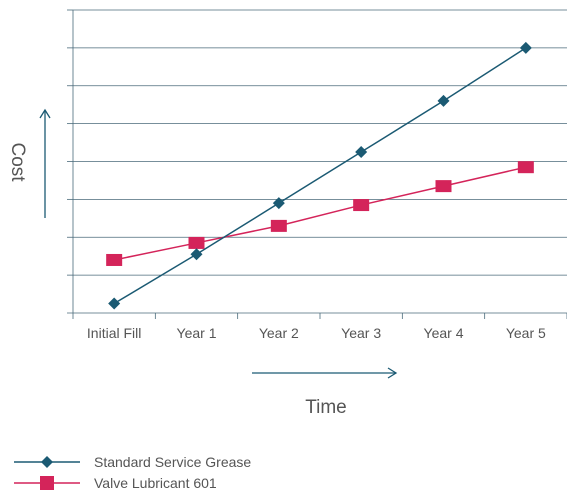 The width and height of the screenshot is (567, 492). Describe the element at coordinates (155, 483) in the screenshot. I see `legend-label: Valve Lubricant 601` at that location.